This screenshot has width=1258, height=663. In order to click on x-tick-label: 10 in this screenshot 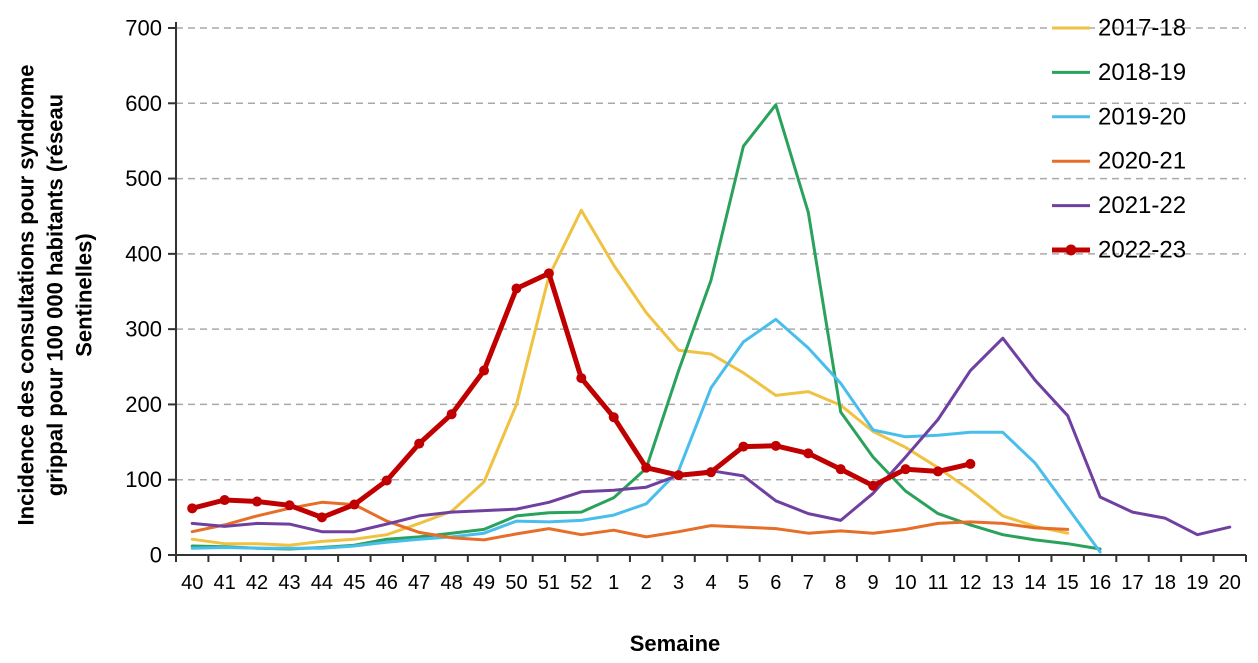, I will do `click(905, 583)`.